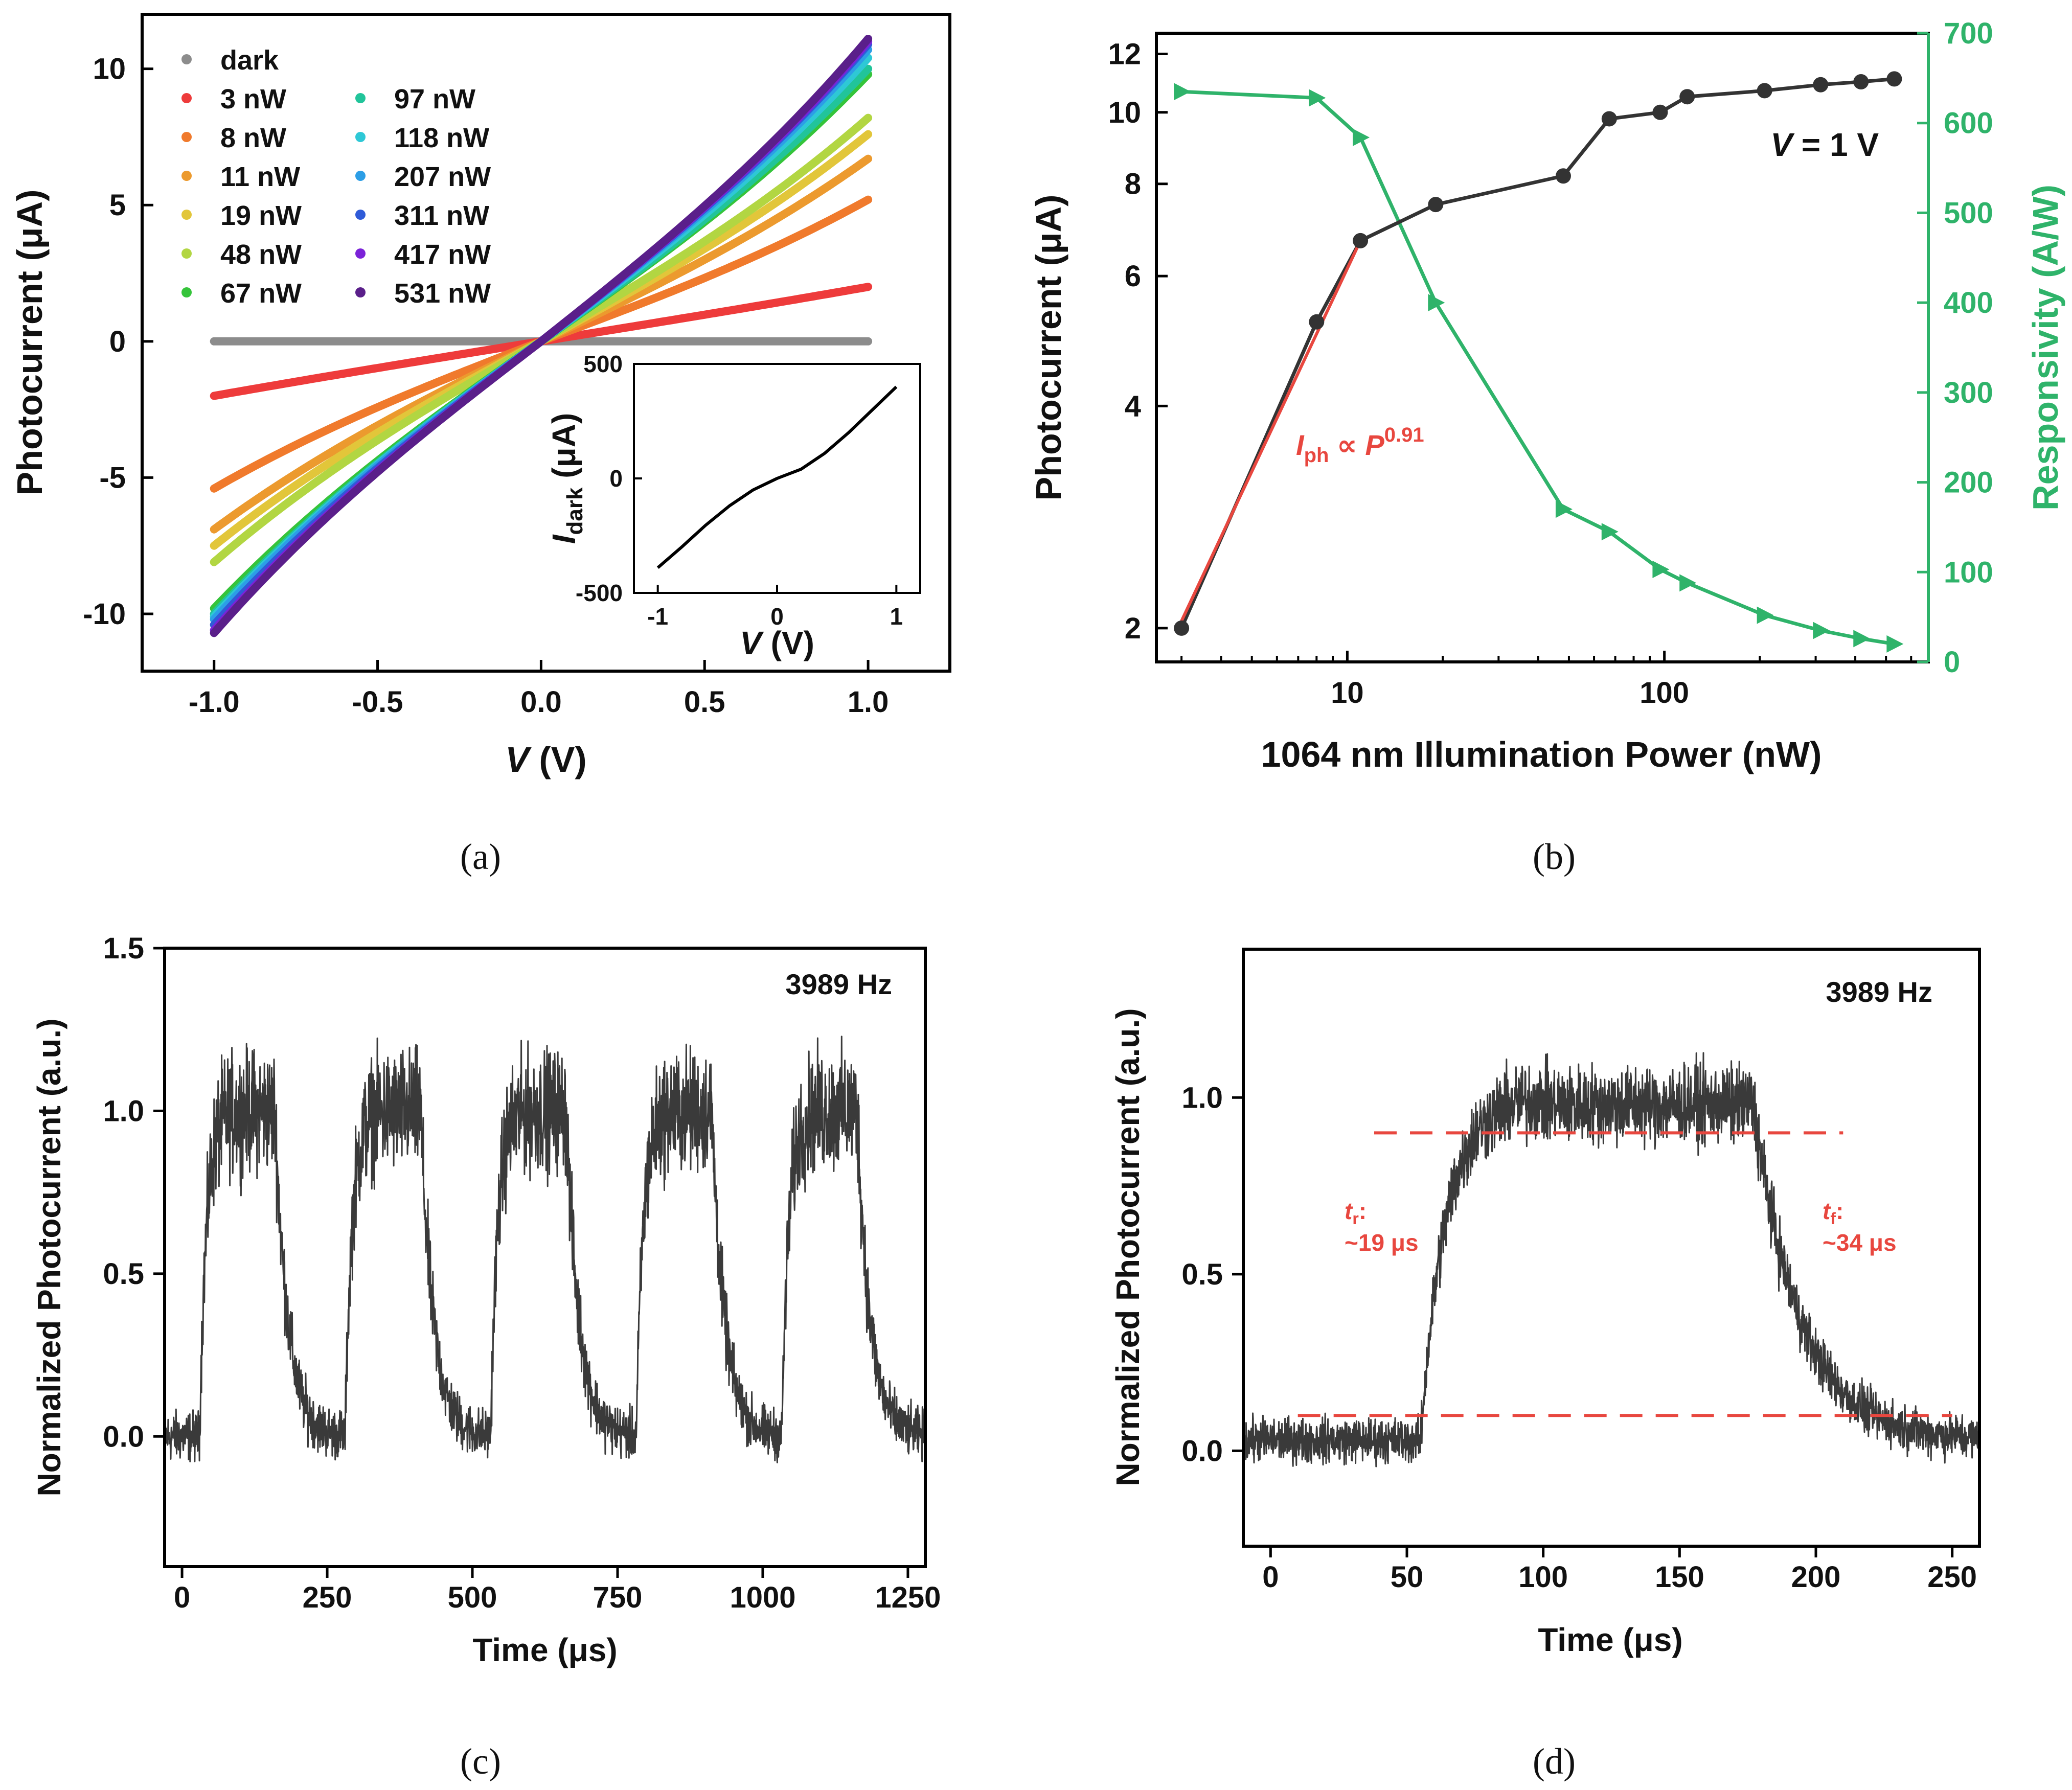 Image resolution: width=2072 pixels, height=1790 pixels. I want to click on c-xtick-label: 0, so click(182, 1597).